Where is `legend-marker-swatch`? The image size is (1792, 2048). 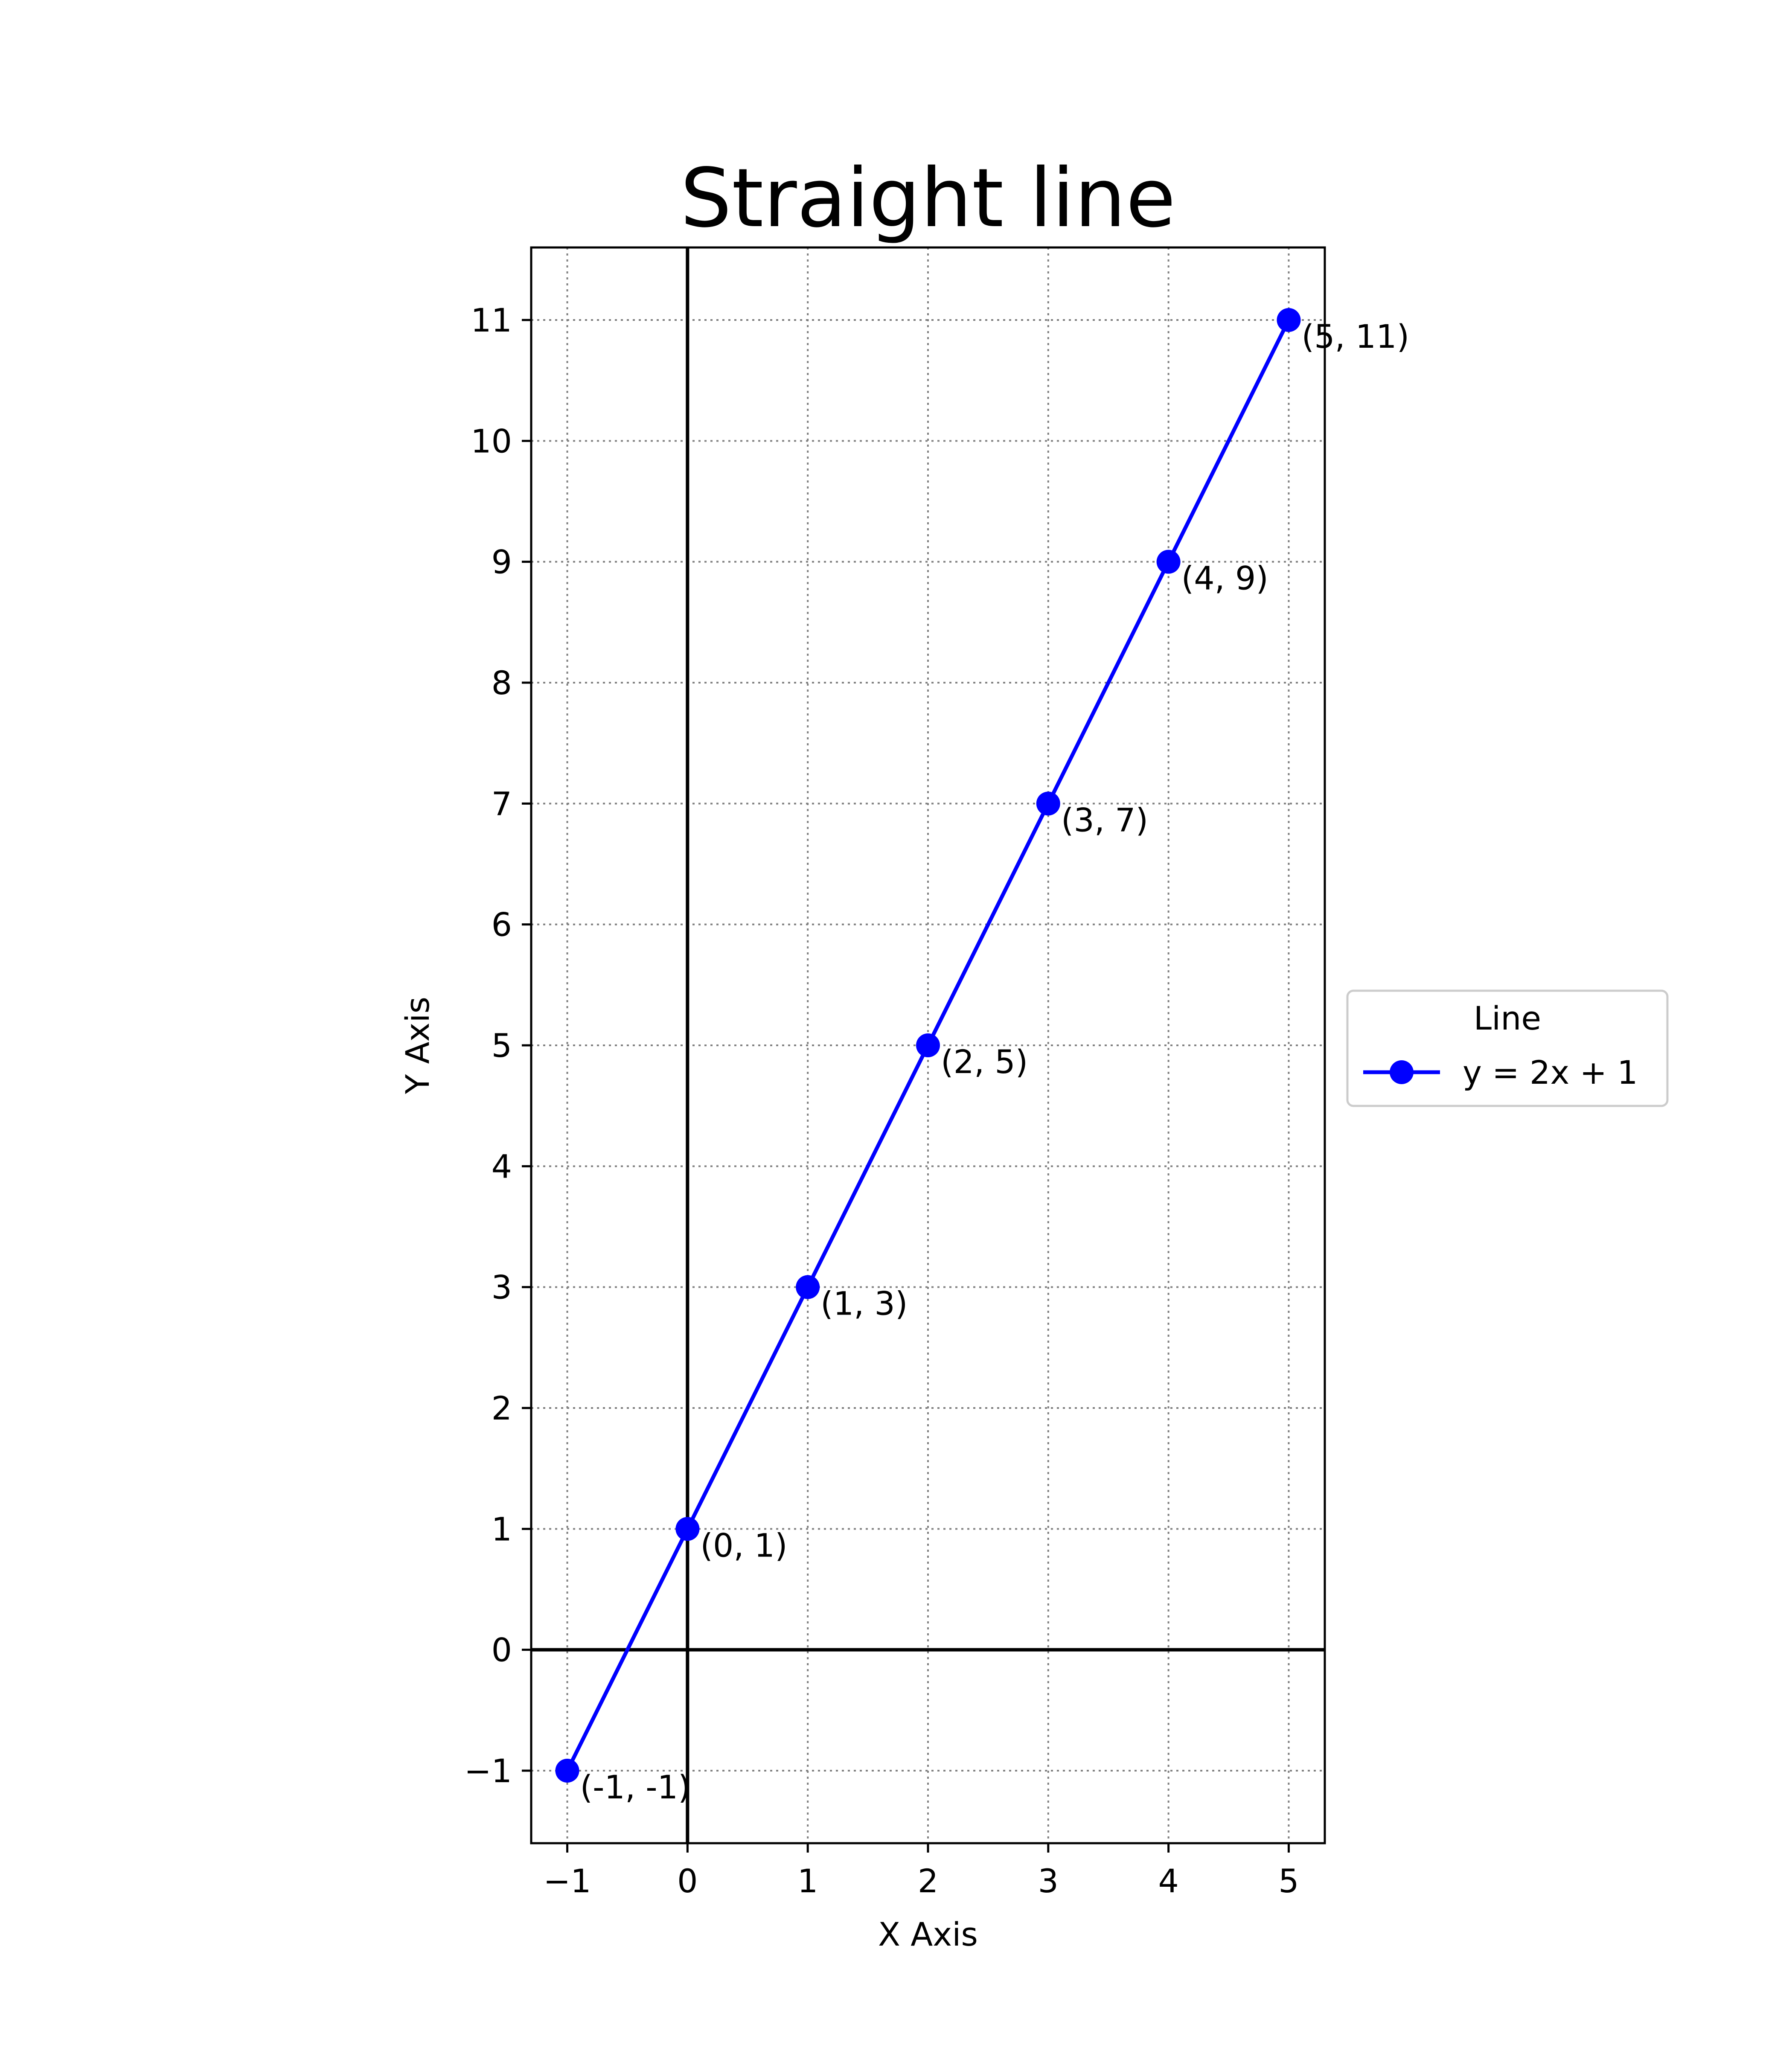
legend-marker-swatch is located at coordinates (1402, 1072).